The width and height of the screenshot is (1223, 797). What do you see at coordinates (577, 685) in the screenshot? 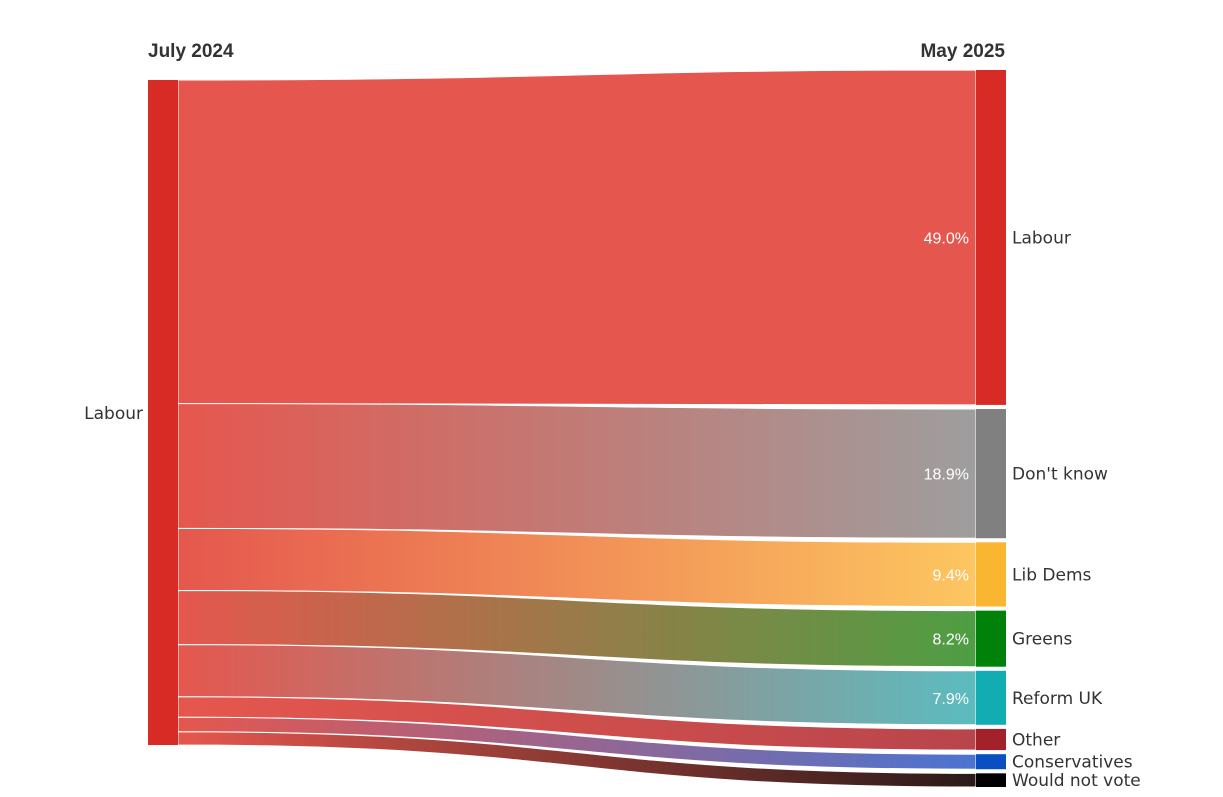
I see `flow-reform-uk` at bounding box center [577, 685].